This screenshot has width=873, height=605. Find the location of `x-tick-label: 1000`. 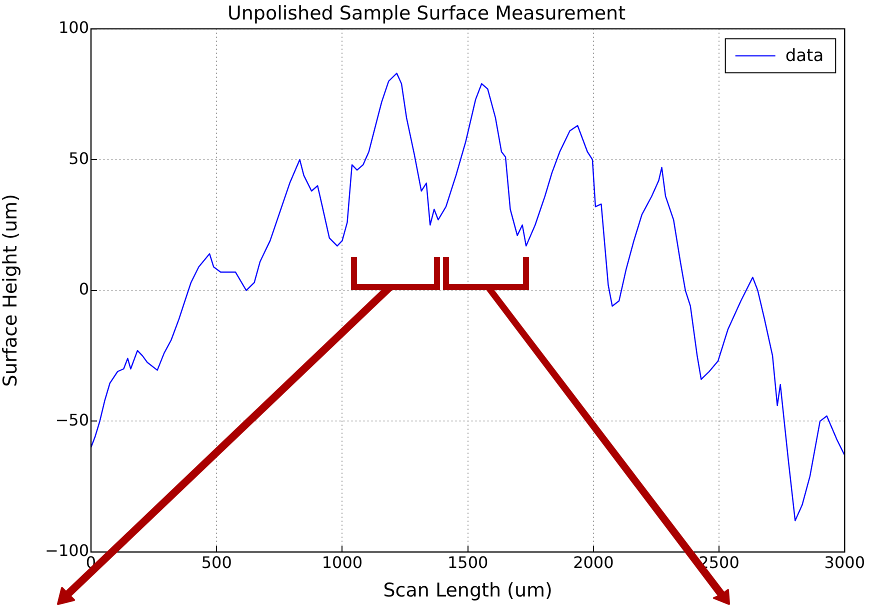

x-tick-label: 1000 is located at coordinates (342, 562).